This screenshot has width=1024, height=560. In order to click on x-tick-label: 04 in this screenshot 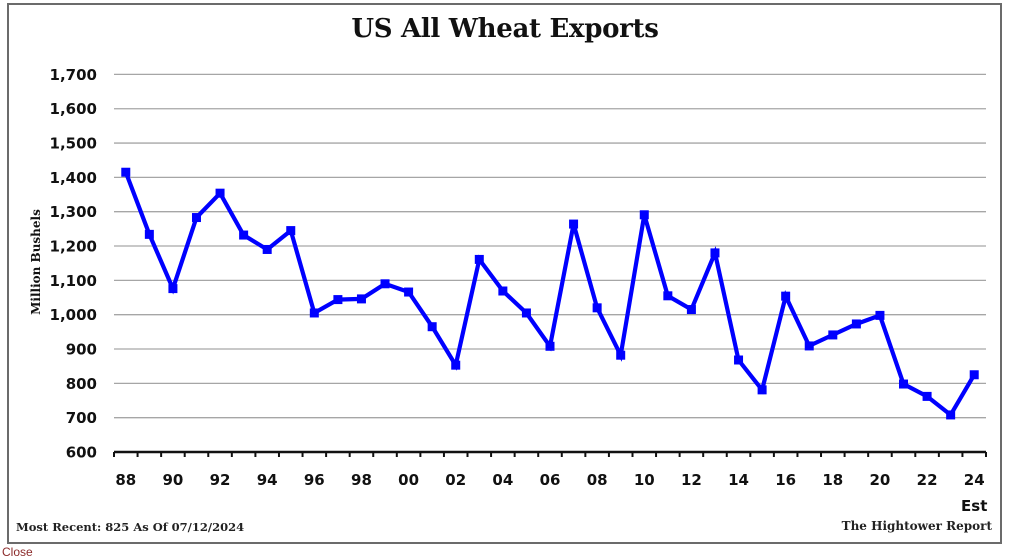, I will do `click(502, 480)`.